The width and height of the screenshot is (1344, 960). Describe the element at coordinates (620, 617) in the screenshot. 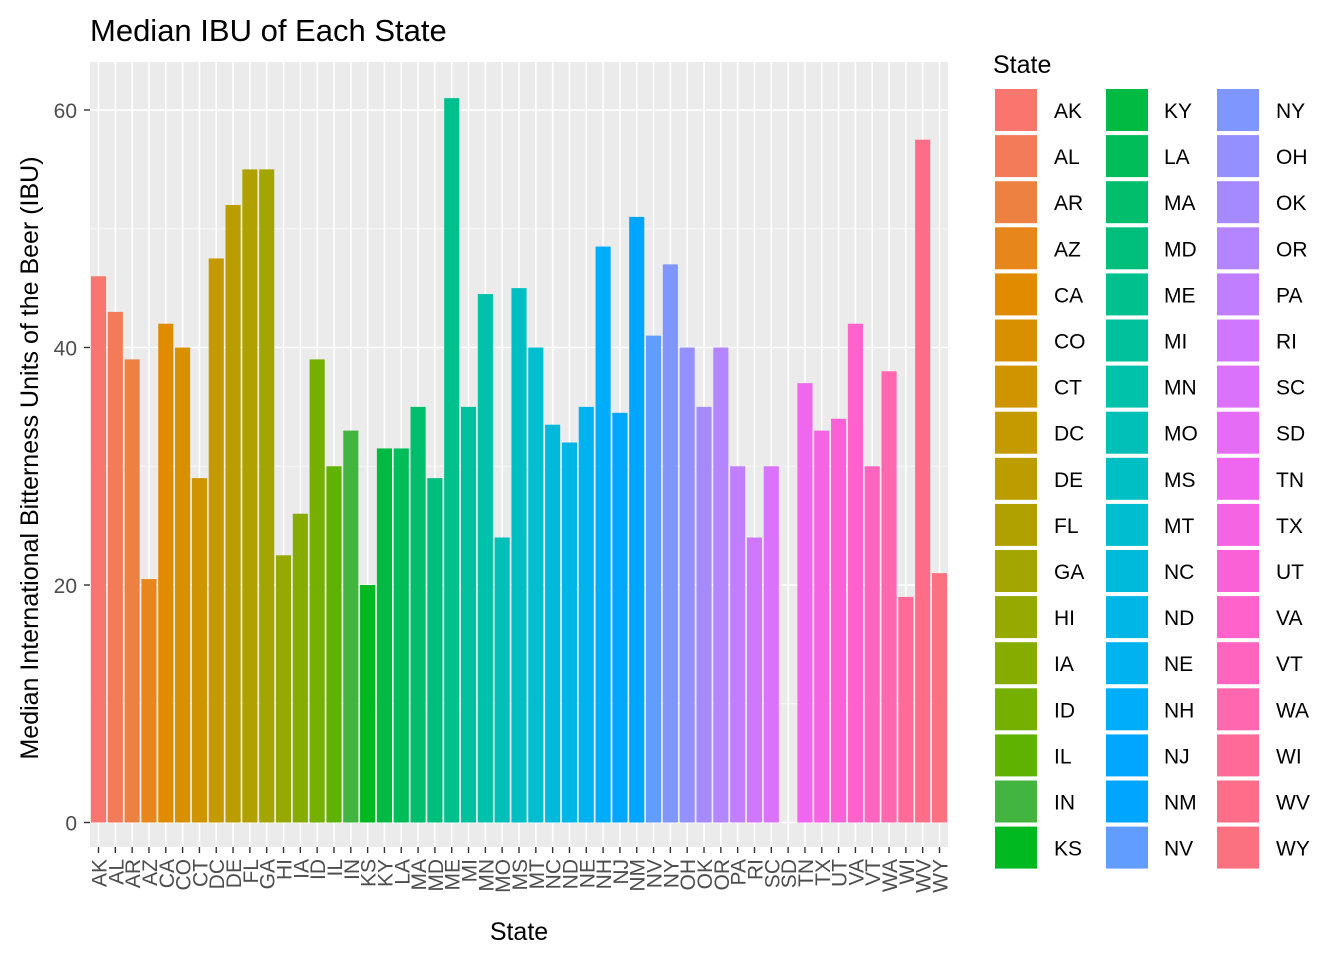

I see `bar-nj` at that location.